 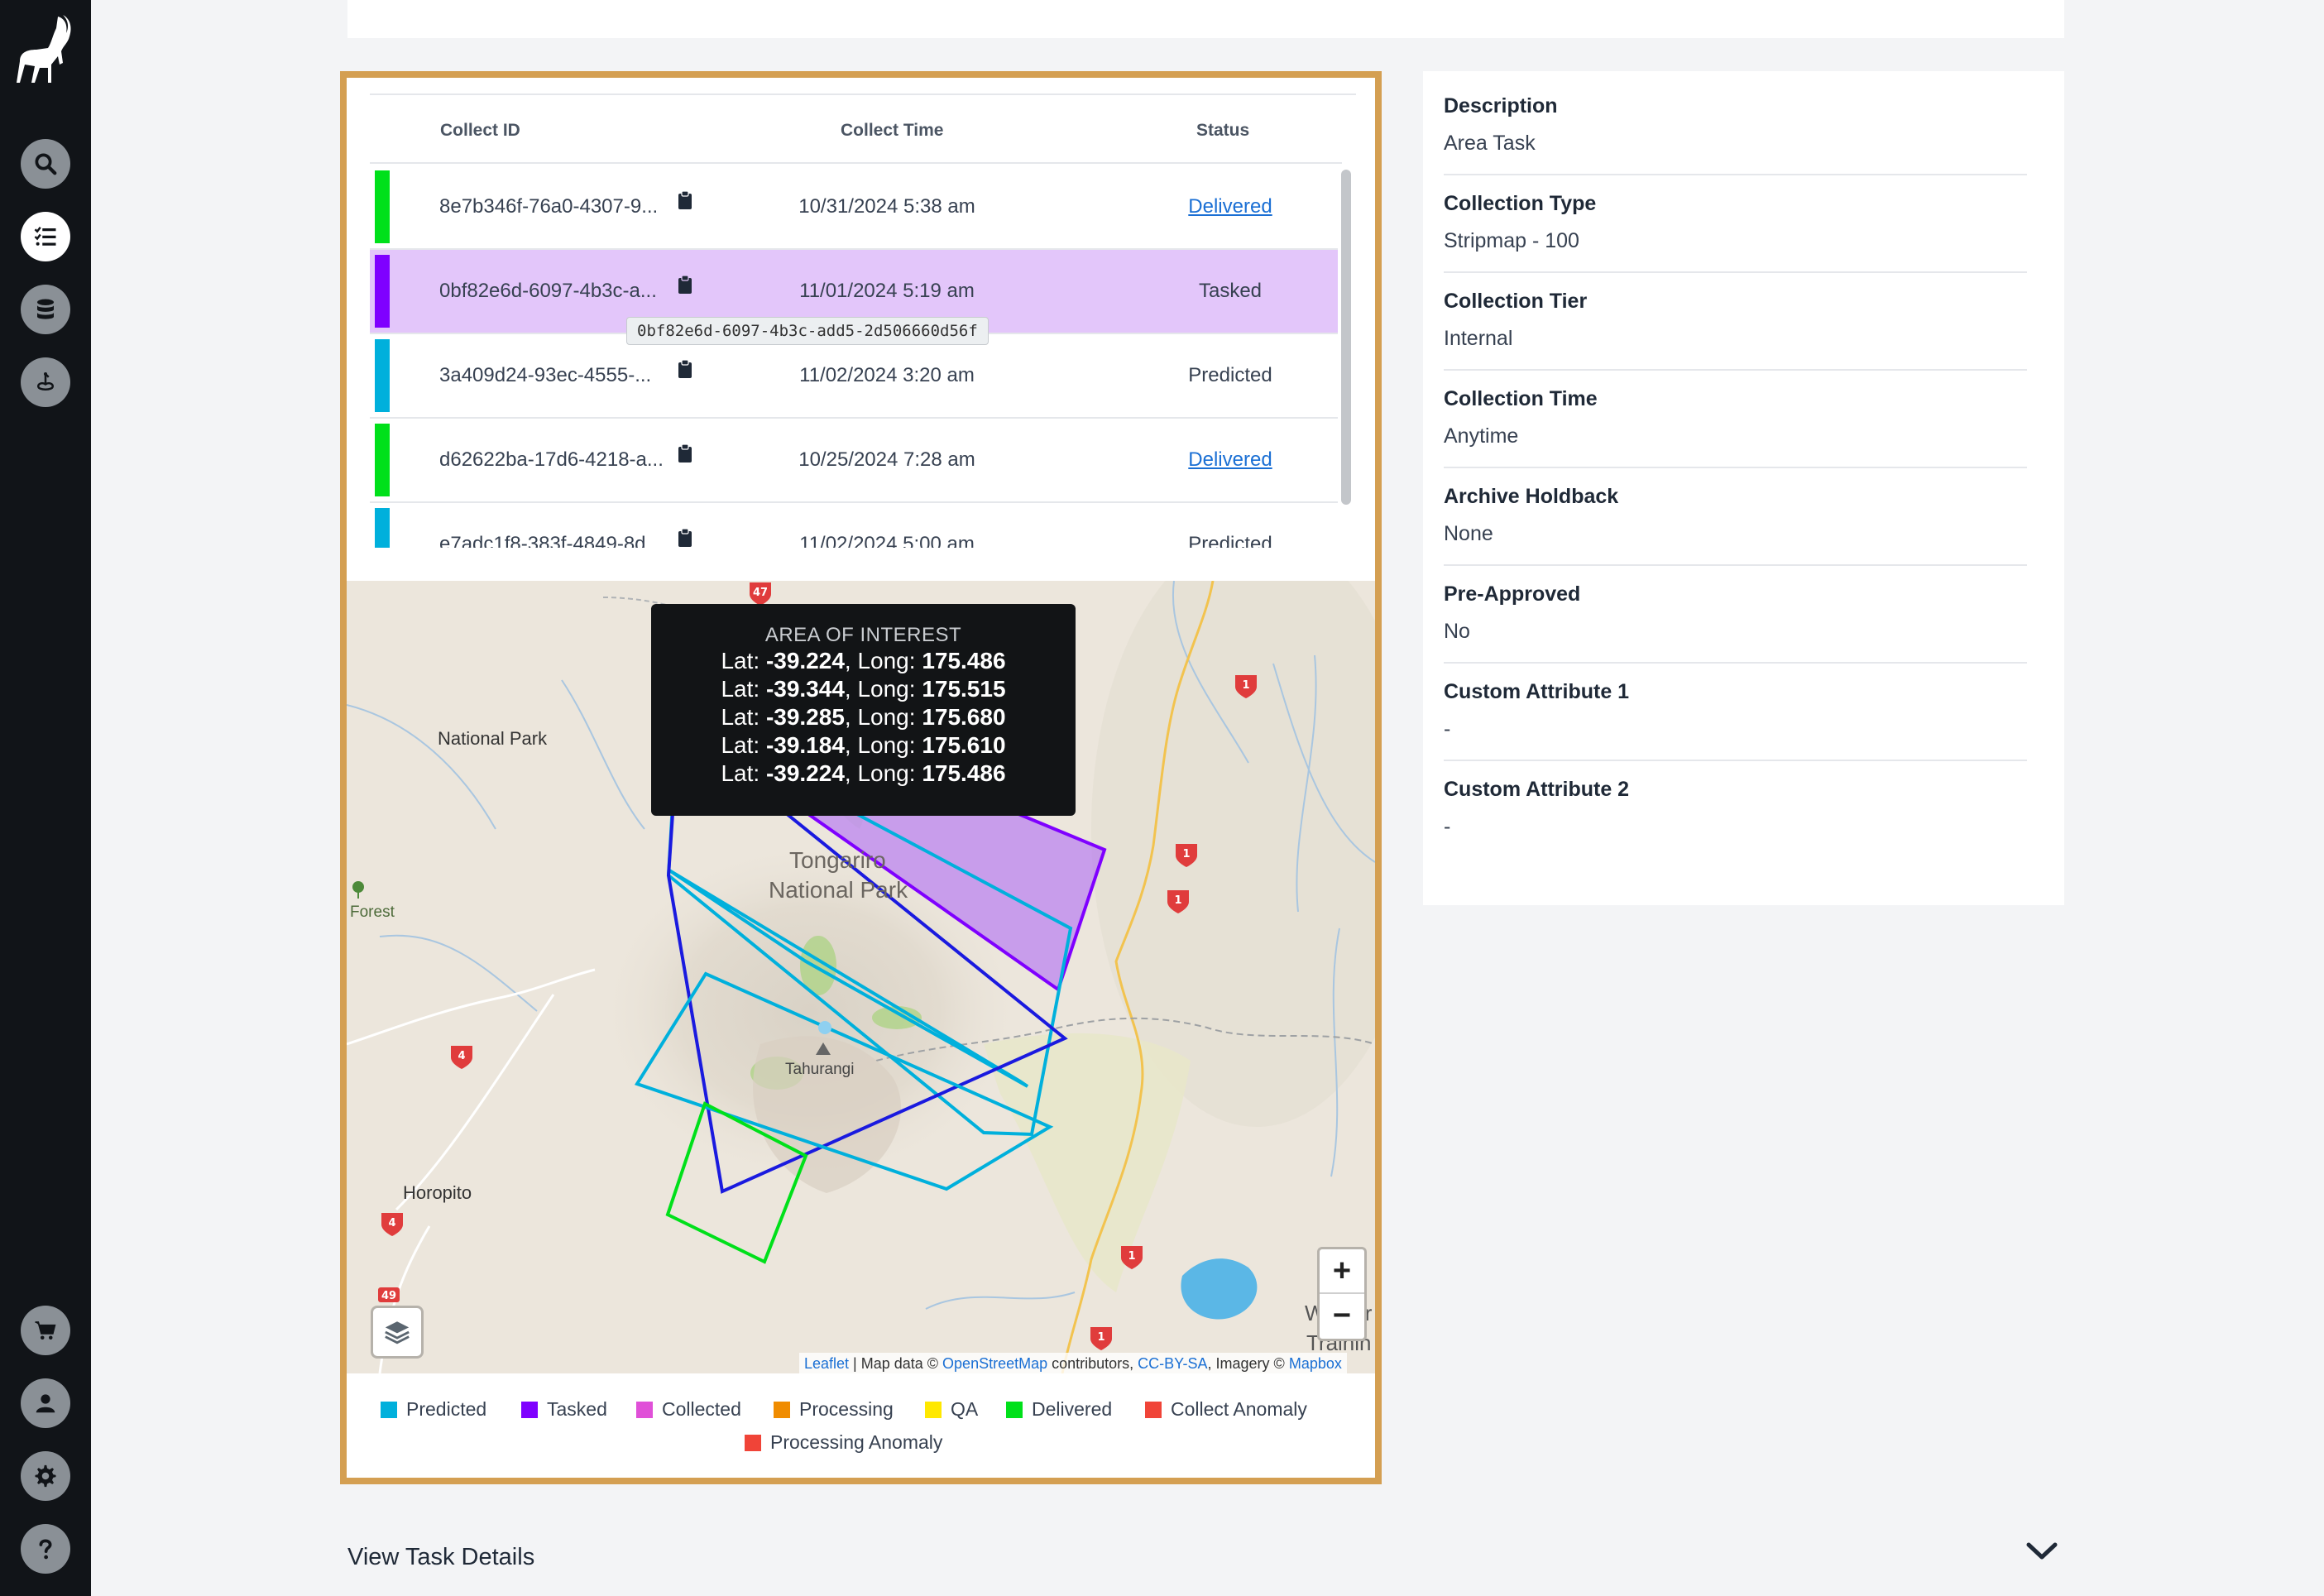 I want to click on database-icon, so click(x=45, y=309).